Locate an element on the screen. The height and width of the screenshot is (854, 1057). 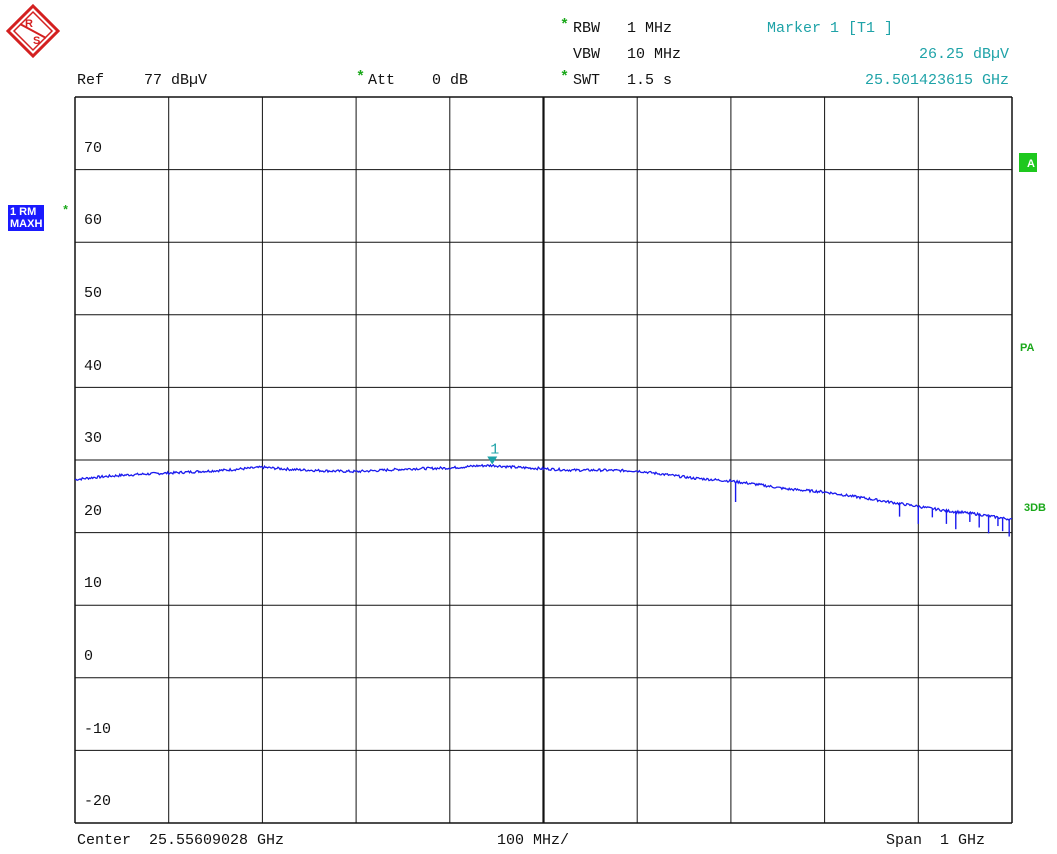
trace-spikes is located at coordinates (872, 509).